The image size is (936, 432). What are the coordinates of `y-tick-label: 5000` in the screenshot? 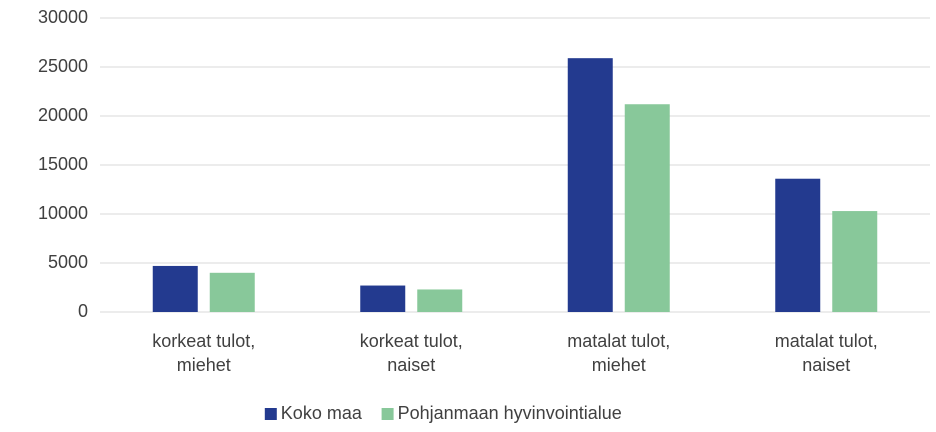 It's located at (68, 262).